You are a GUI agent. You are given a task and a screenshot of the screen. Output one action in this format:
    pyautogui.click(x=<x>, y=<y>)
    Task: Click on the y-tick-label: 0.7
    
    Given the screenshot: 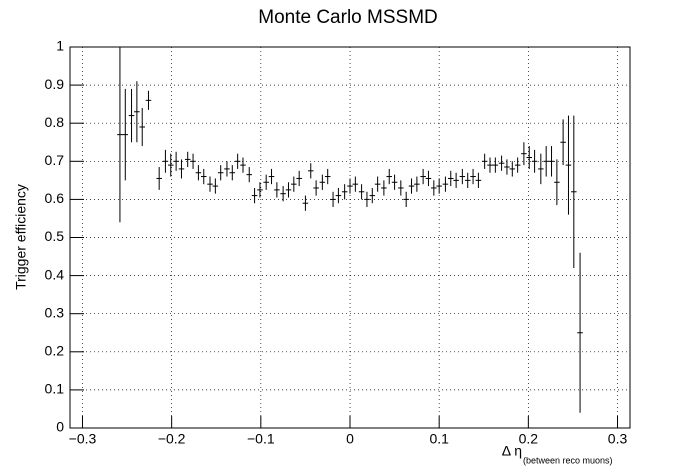 What is the action you would take?
    pyautogui.click(x=55, y=160)
    